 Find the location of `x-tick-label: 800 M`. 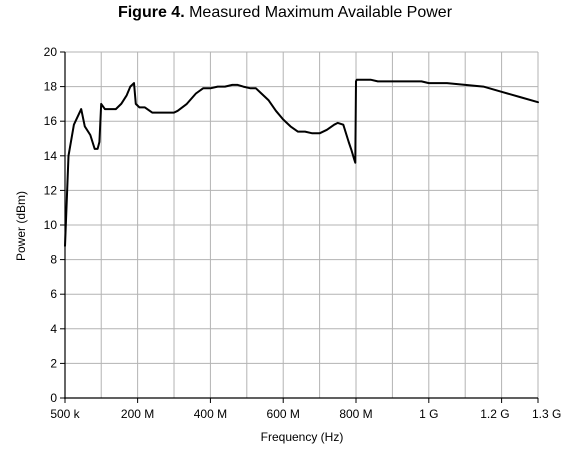

x-tick-label: 800 M is located at coordinates (355, 414).